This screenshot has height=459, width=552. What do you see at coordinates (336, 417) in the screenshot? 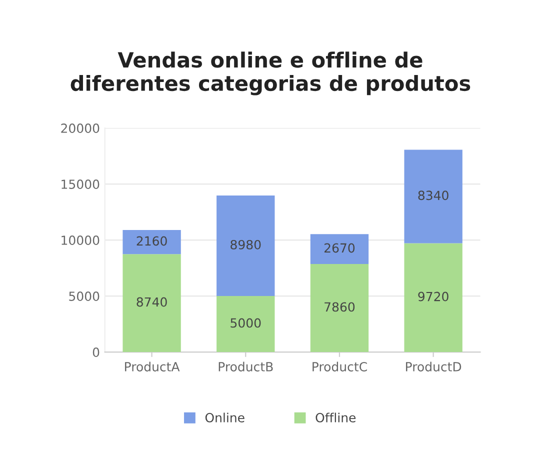
I see `legend-label: Offline` at bounding box center [336, 417].